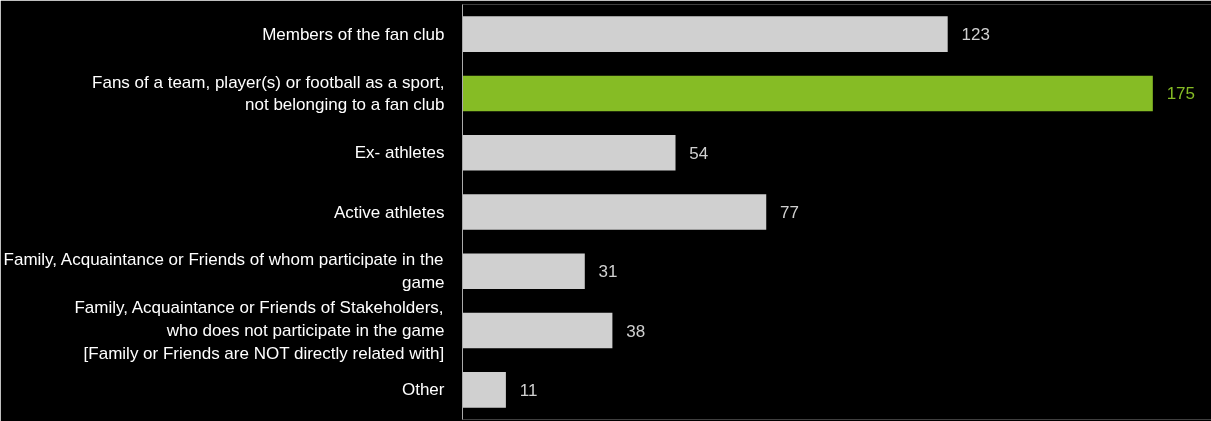  I want to click on y-tick-label: Active athletes, so click(389, 212).